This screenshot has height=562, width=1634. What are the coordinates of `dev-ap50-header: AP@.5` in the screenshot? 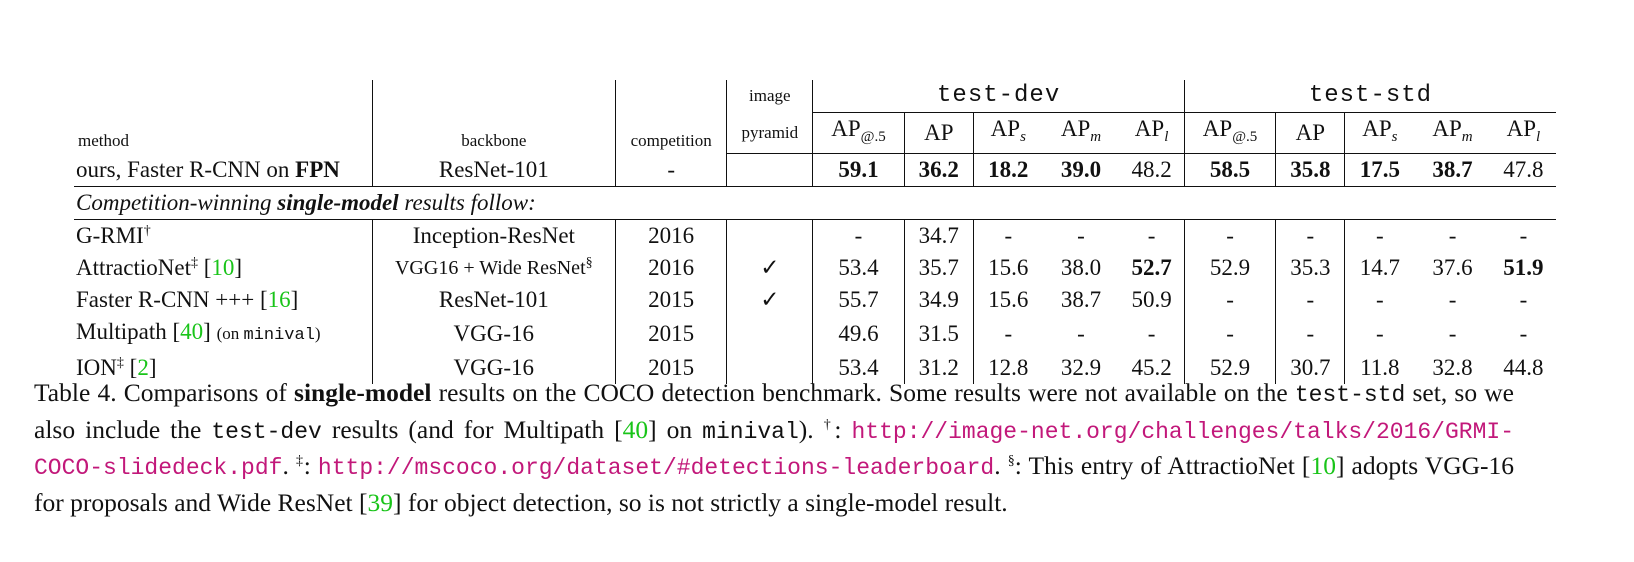 It's located at (858, 133).